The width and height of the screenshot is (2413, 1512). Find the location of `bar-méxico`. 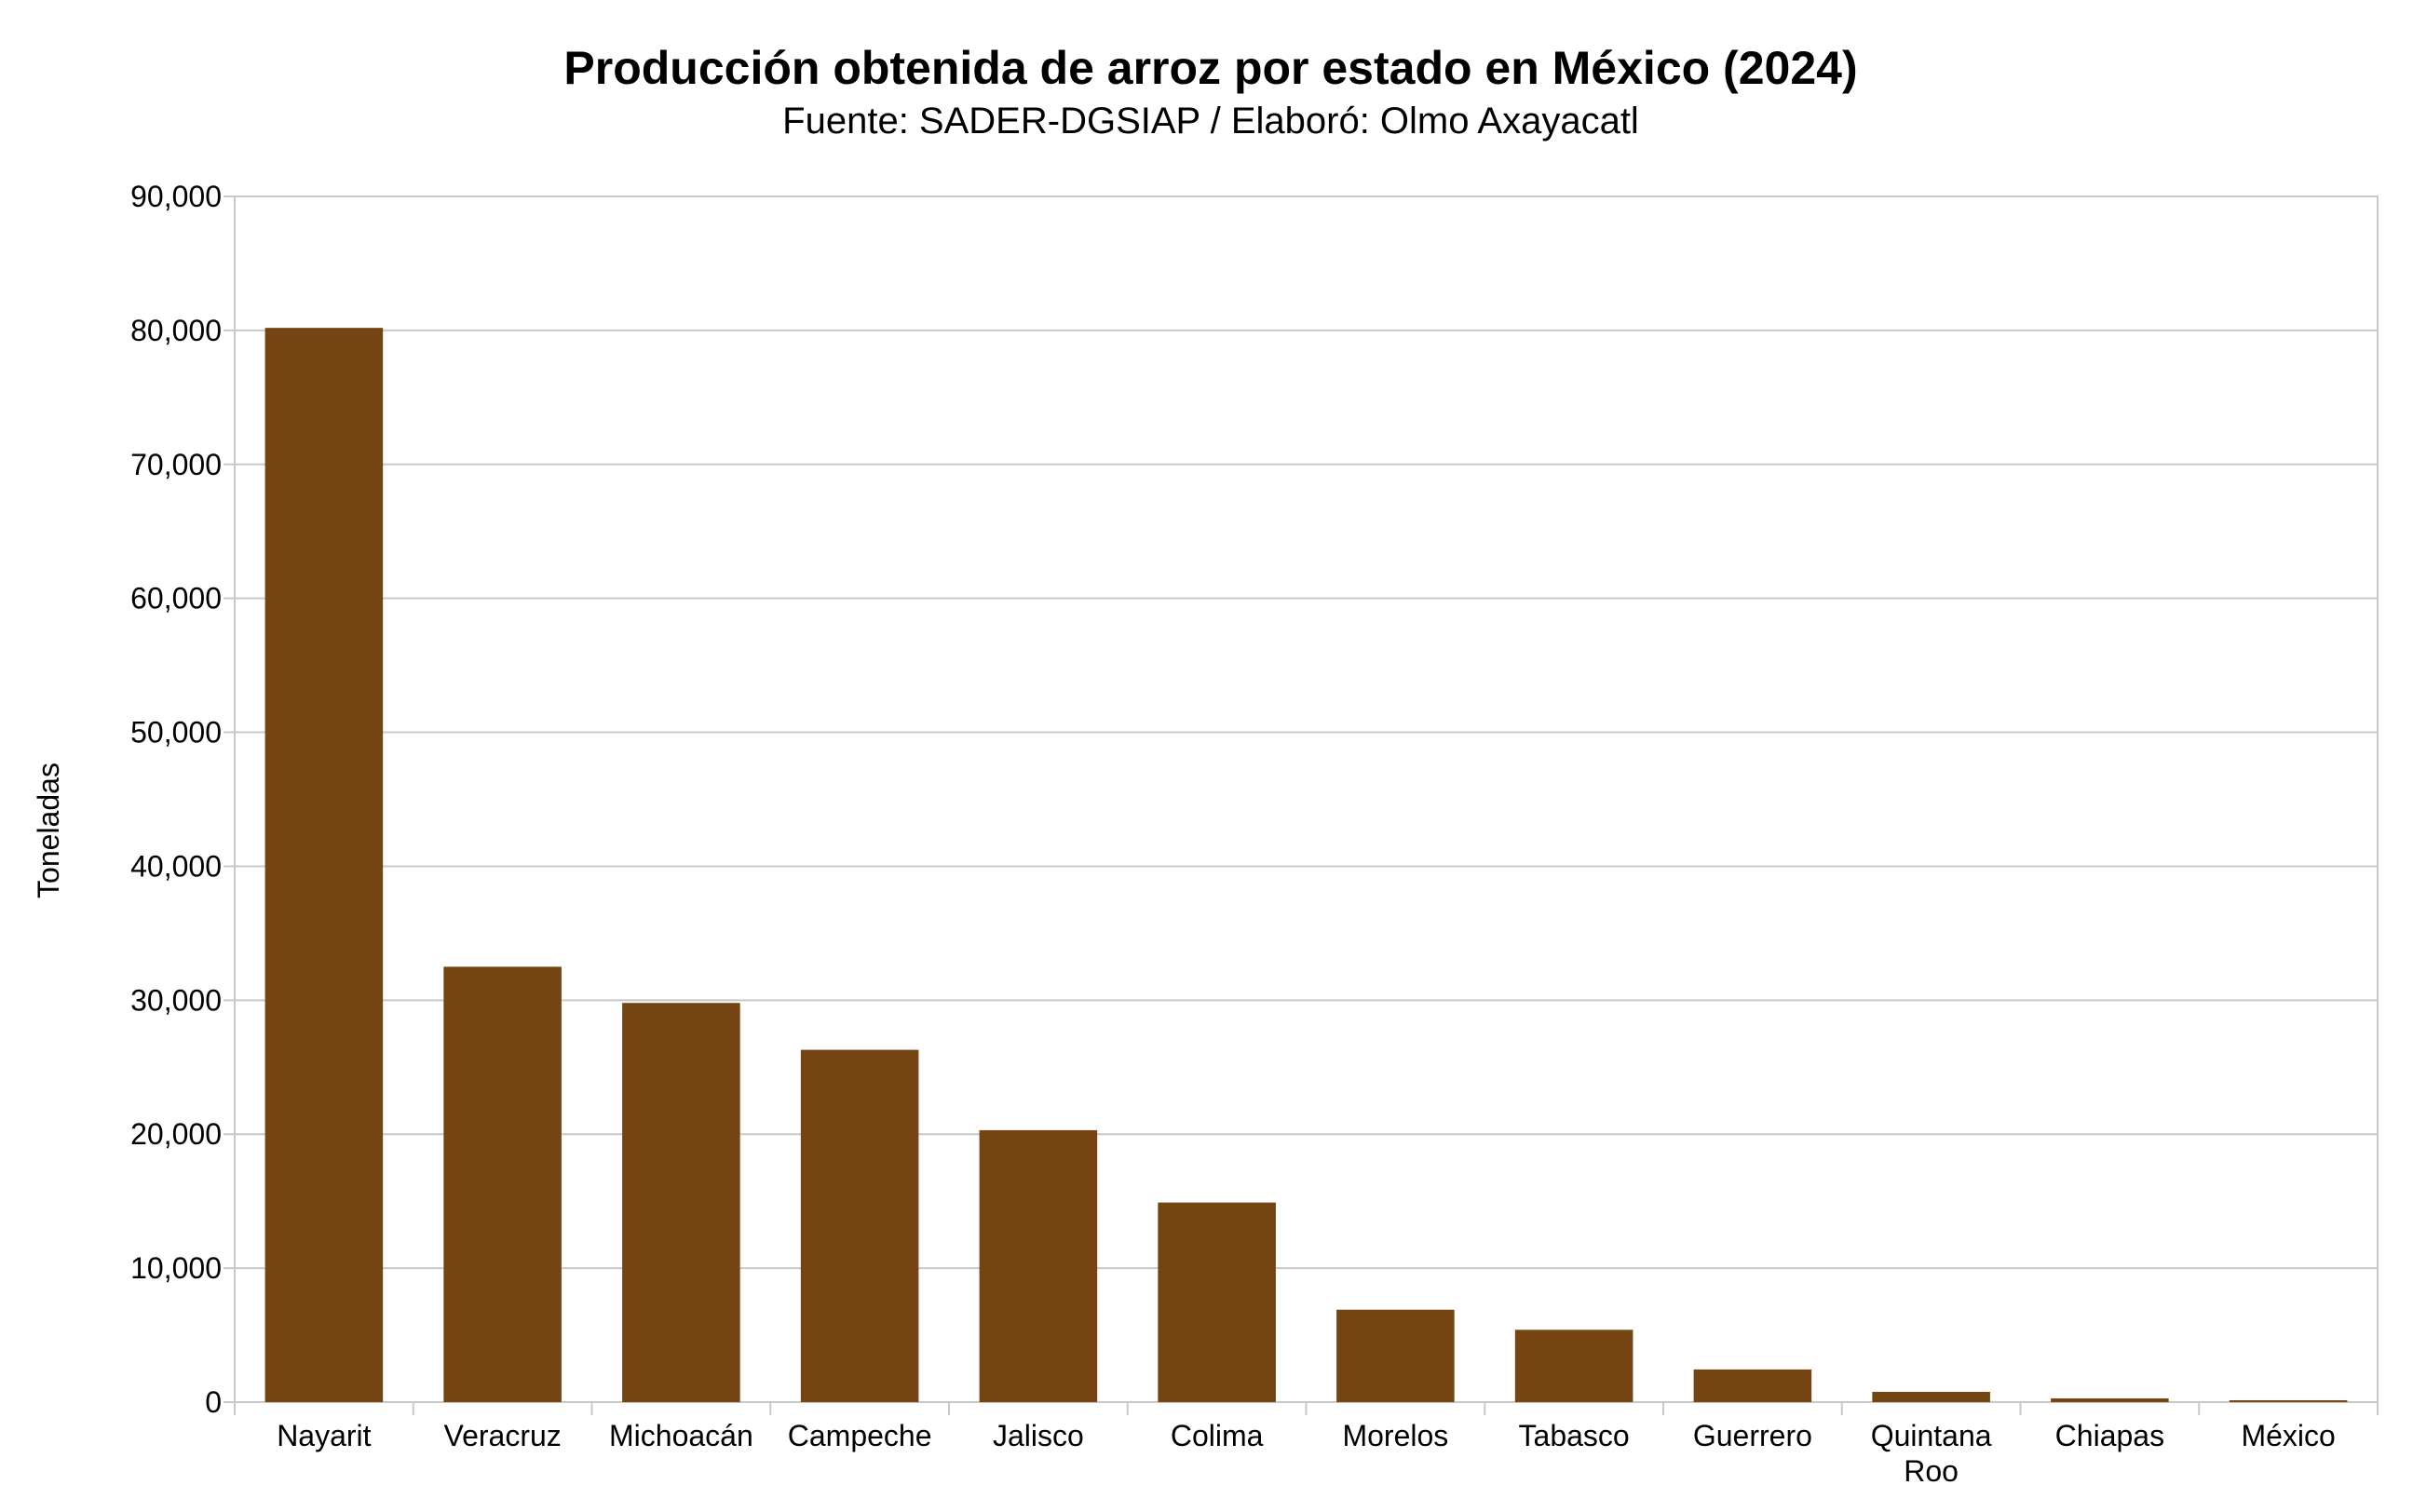

bar-méxico is located at coordinates (2288, 1400).